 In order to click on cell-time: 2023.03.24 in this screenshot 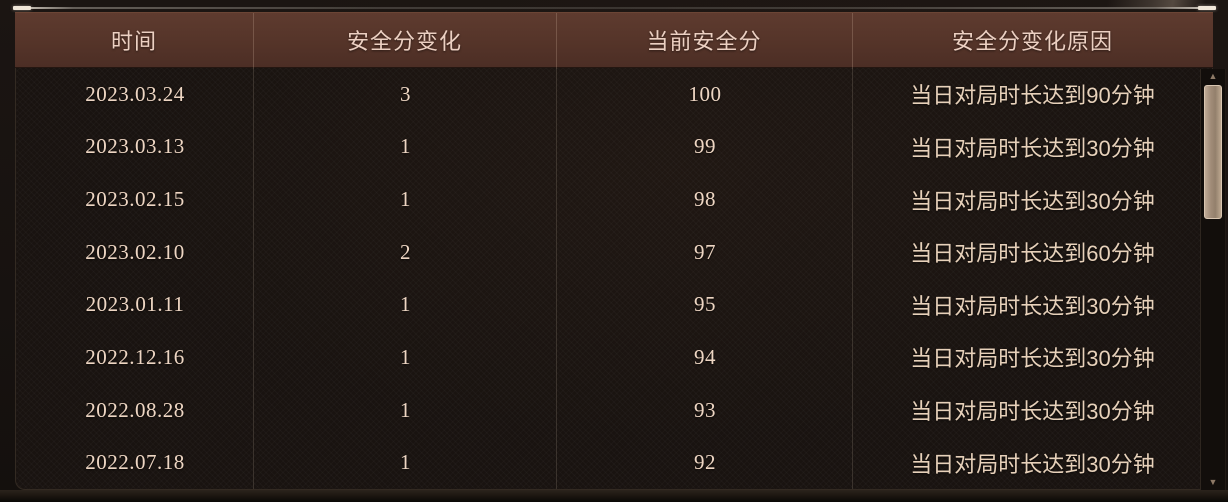, I will do `click(135, 93)`.